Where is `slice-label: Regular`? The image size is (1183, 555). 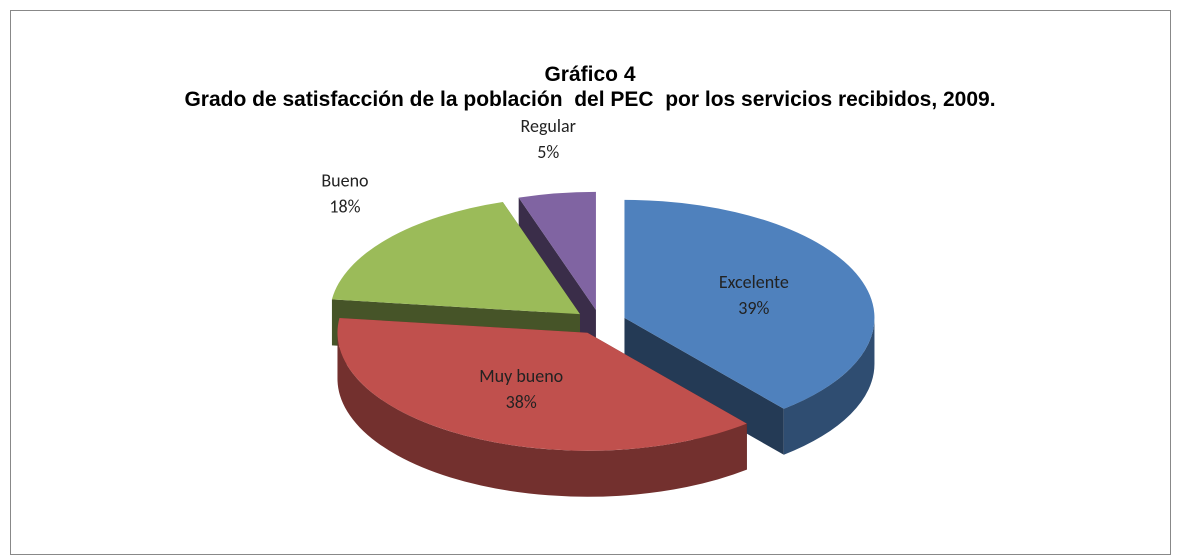 slice-label: Regular is located at coordinates (548, 126).